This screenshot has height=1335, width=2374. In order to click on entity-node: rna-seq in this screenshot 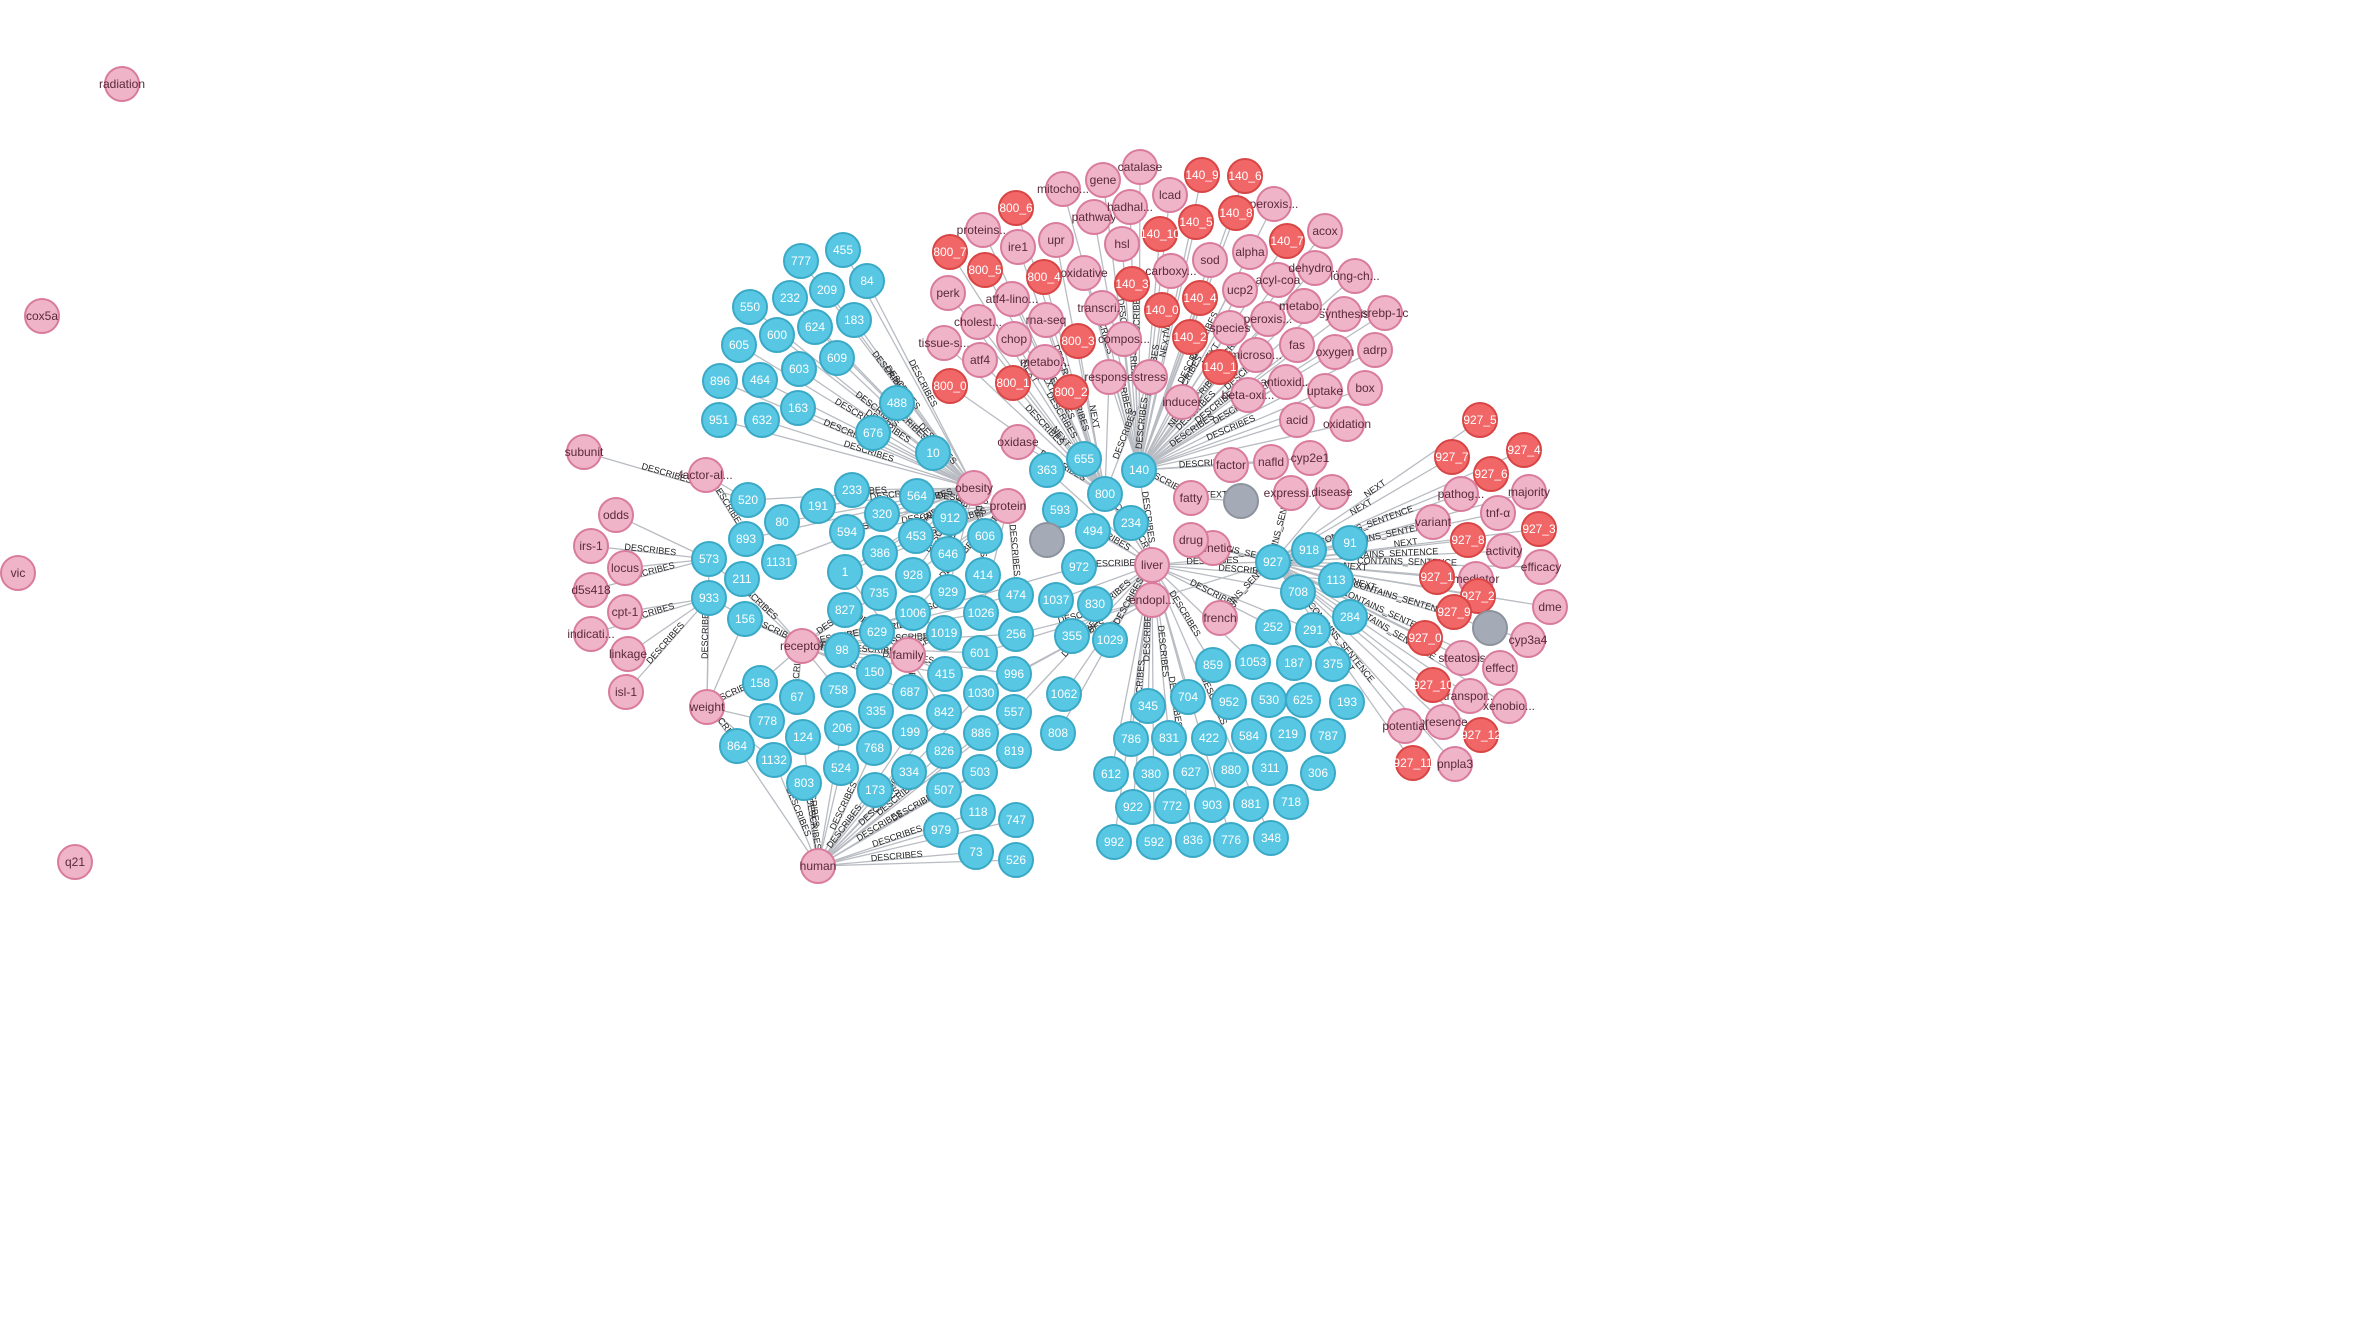, I will do `click(1046, 320)`.